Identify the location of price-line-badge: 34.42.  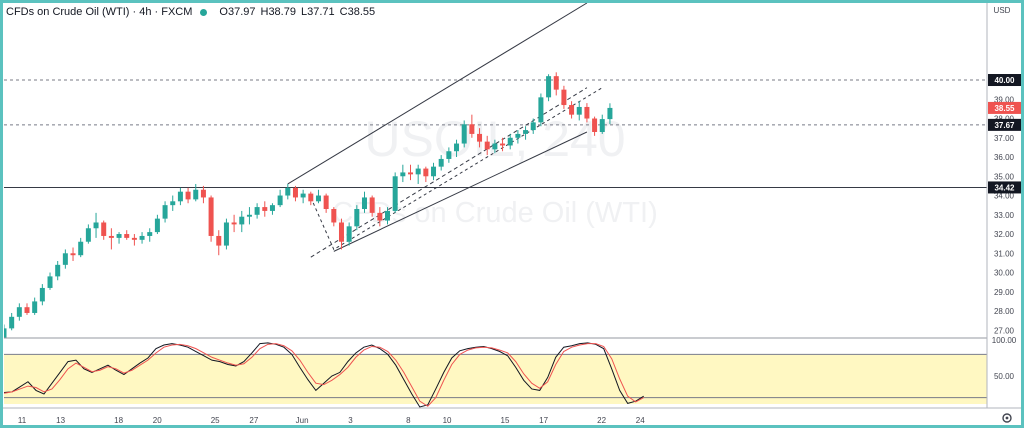
(1004, 187).